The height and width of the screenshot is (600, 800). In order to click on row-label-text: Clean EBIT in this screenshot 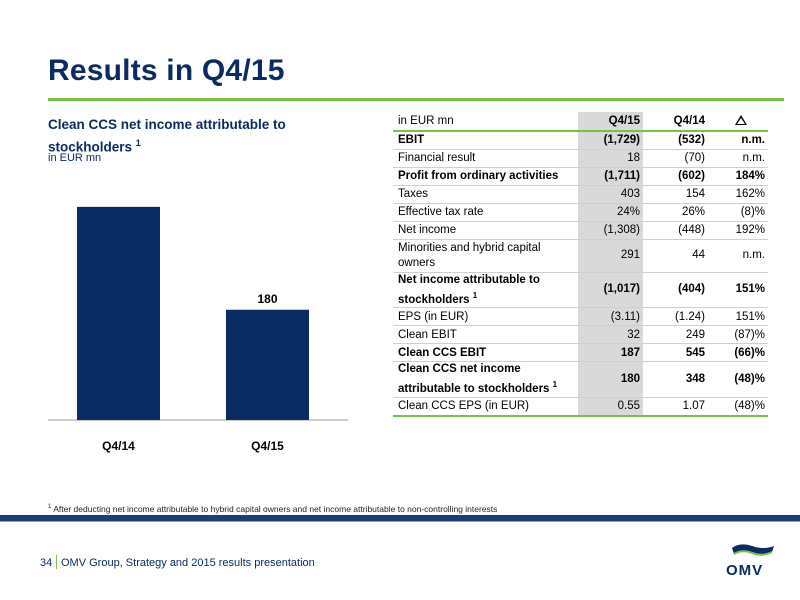, I will do `click(427, 334)`.